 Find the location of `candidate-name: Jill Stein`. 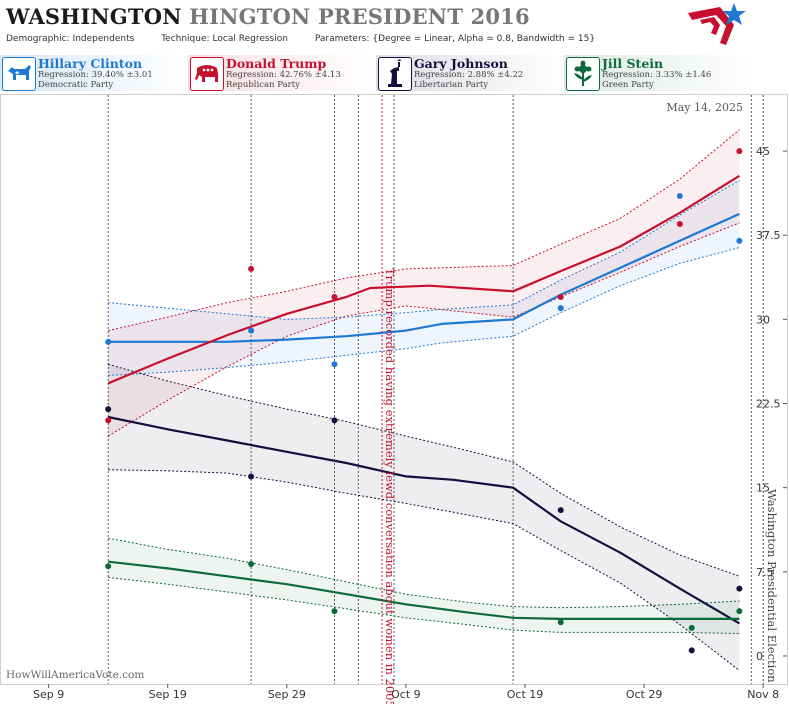

candidate-name: Jill Stein is located at coordinates (633, 63).